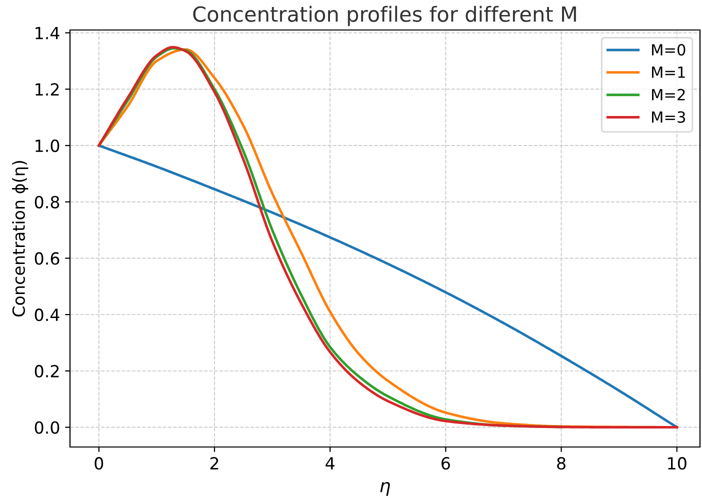 This screenshot has width=702, height=498. Describe the element at coordinates (677, 463) in the screenshot. I see `x-tick-label: 10` at that location.